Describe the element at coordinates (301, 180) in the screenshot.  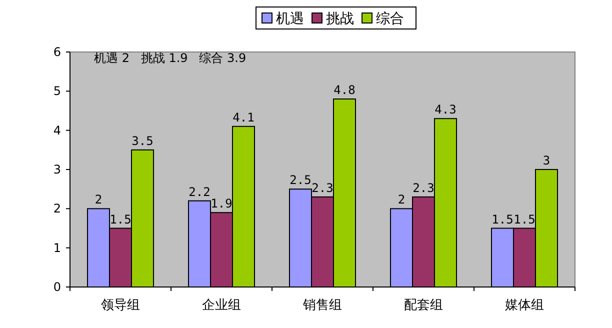
I see `data-label: 2.5` at that location.